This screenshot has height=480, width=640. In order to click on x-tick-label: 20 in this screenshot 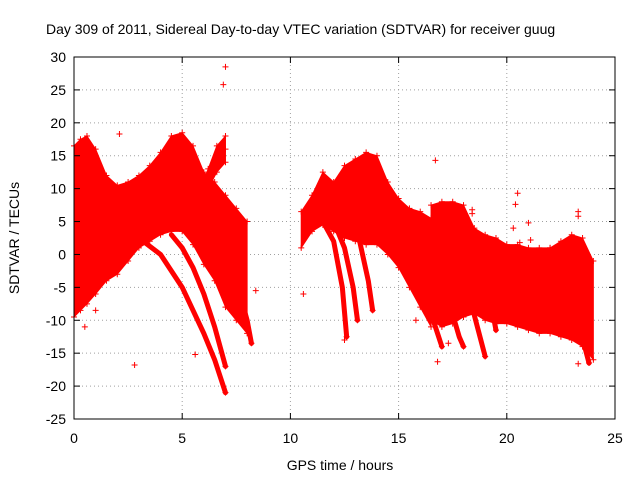, I will do `click(507, 438)`.